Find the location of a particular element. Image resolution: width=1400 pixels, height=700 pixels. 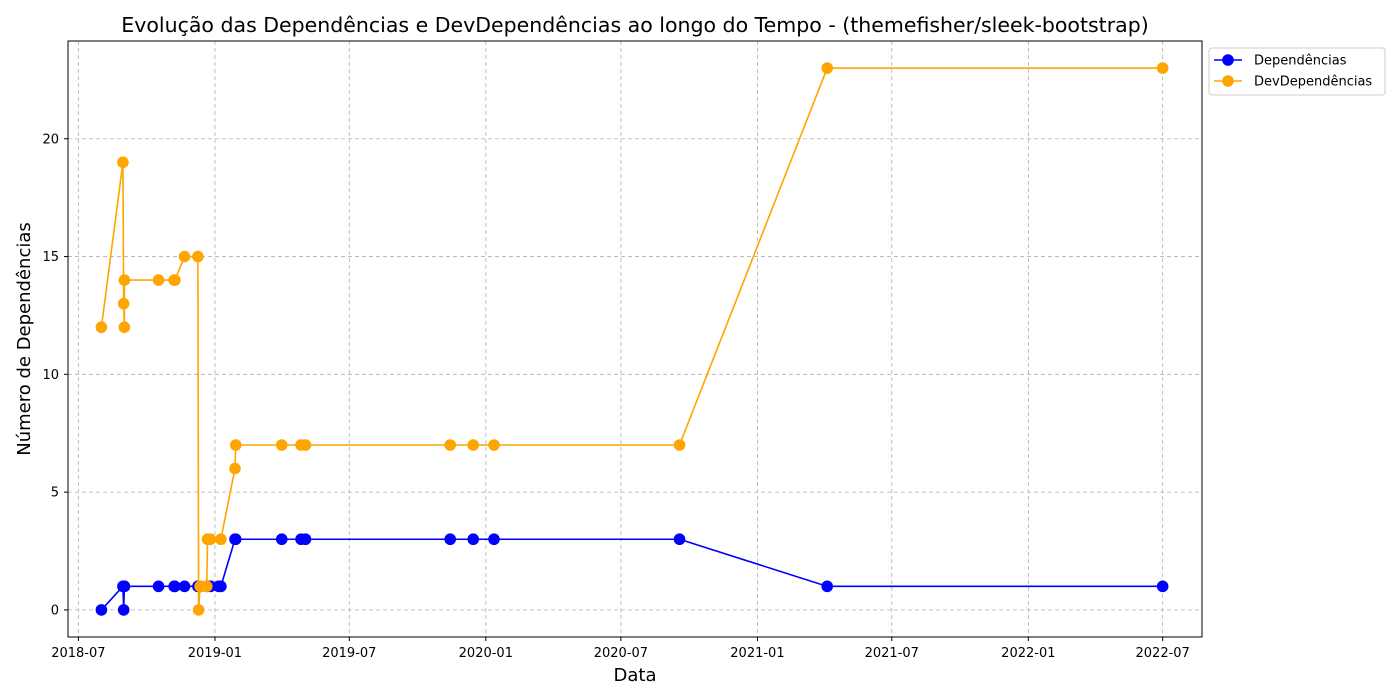

legend-label: DevDependências is located at coordinates (1313, 82).